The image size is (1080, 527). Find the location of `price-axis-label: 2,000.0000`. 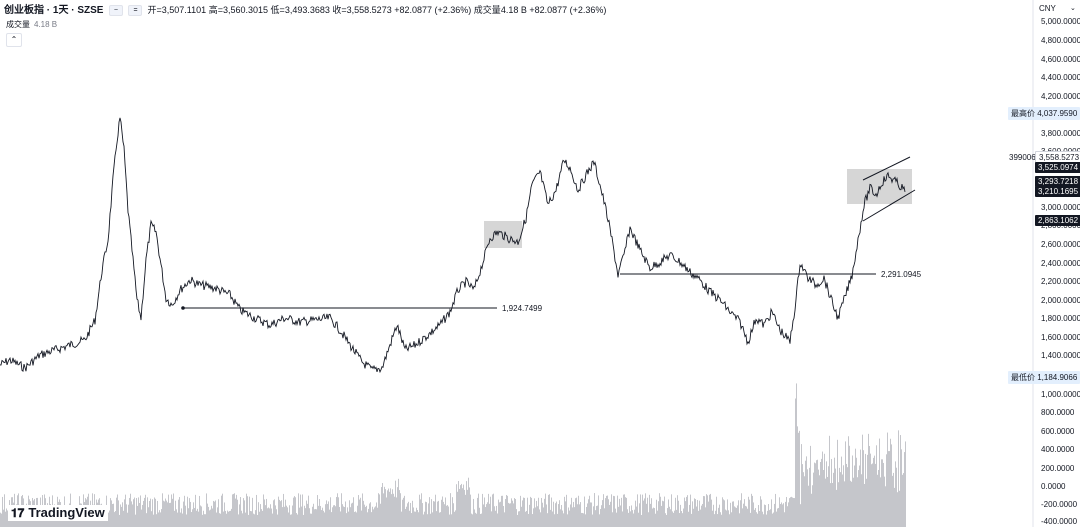

price-axis-label: 2,000.0000 is located at coordinates (1060, 300).